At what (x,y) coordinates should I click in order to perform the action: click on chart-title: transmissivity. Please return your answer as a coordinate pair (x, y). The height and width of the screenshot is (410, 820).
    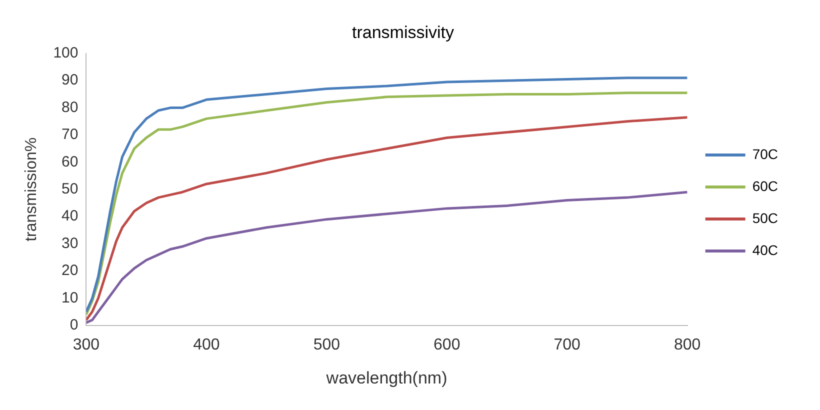
    Looking at the image, I should click on (403, 32).